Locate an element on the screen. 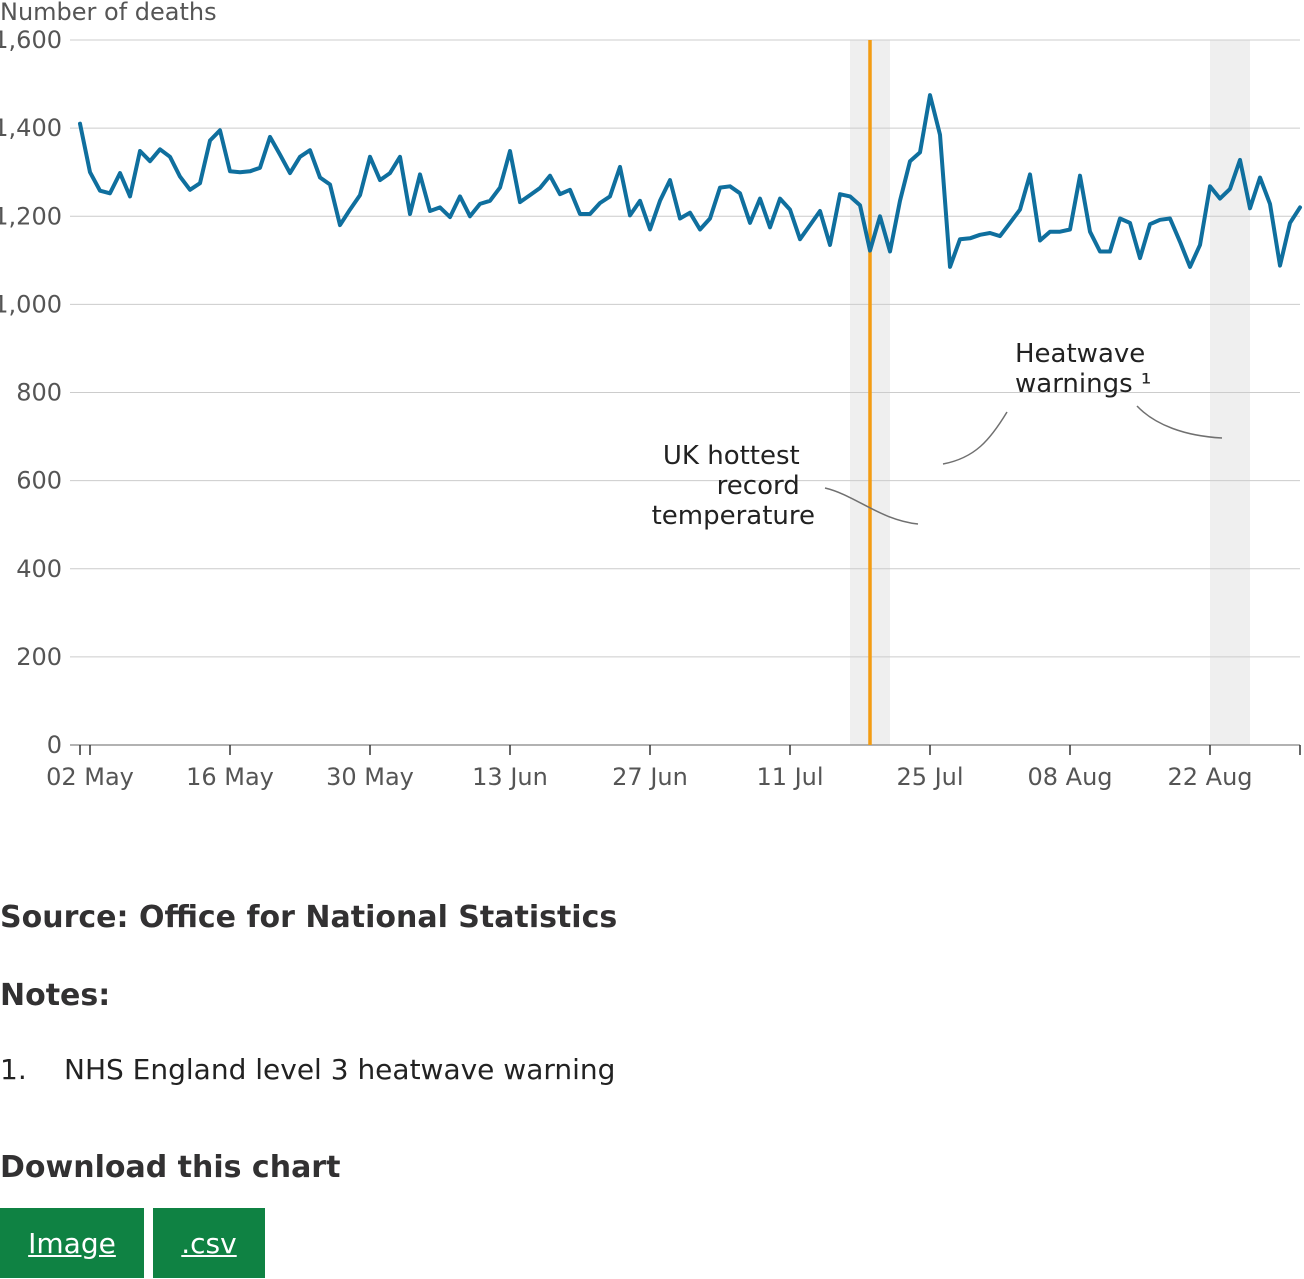 This screenshot has width=1304, height=1279. x-tick-label: 30 May is located at coordinates (370, 777).